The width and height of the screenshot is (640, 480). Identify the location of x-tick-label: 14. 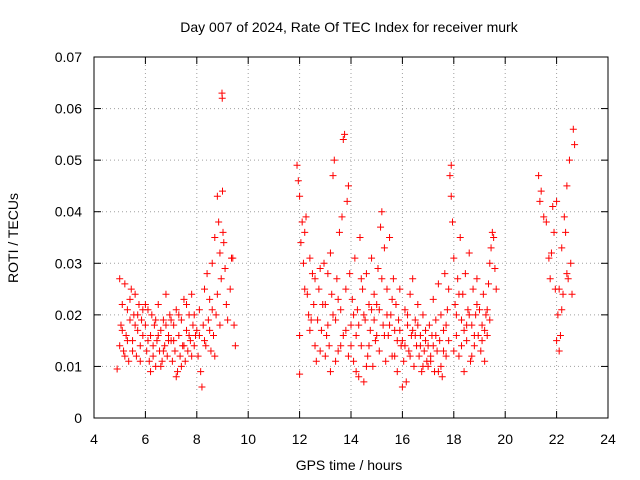
(351, 439).